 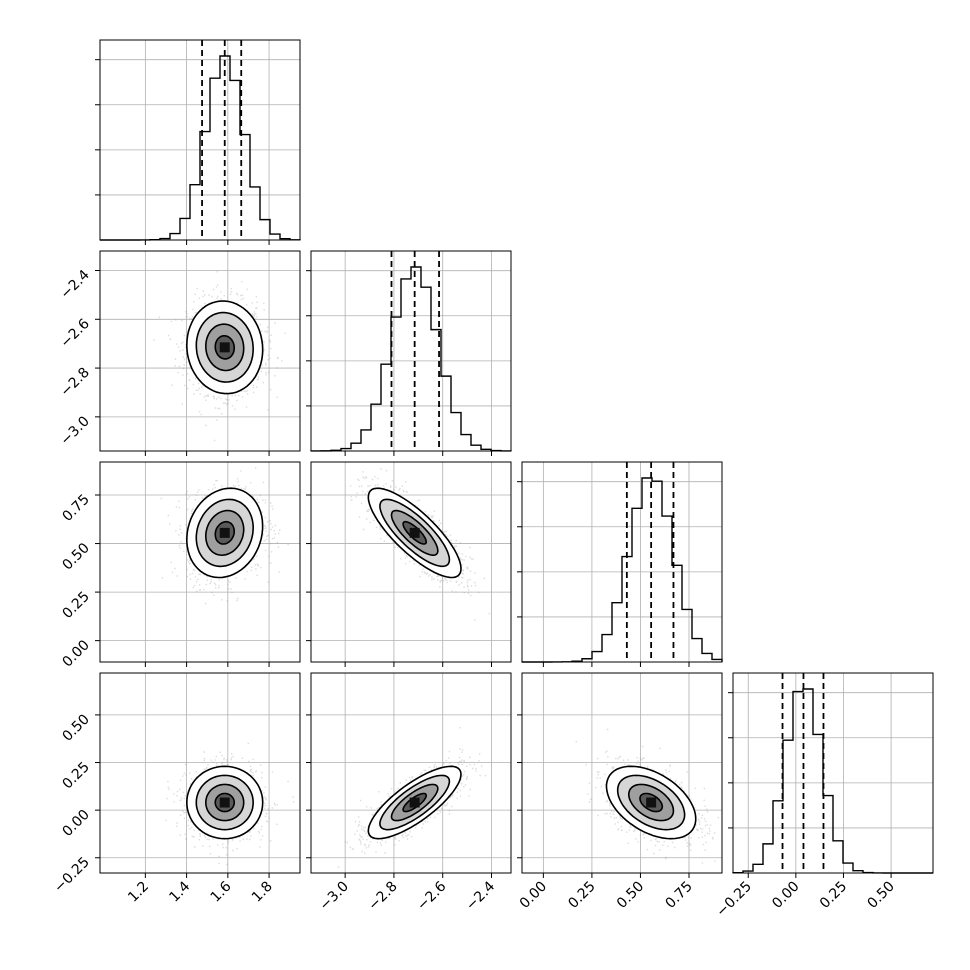 What do you see at coordinates (678, 895) in the screenshot?
I see `x-tick-label: 0.75` at bounding box center [678, 895].